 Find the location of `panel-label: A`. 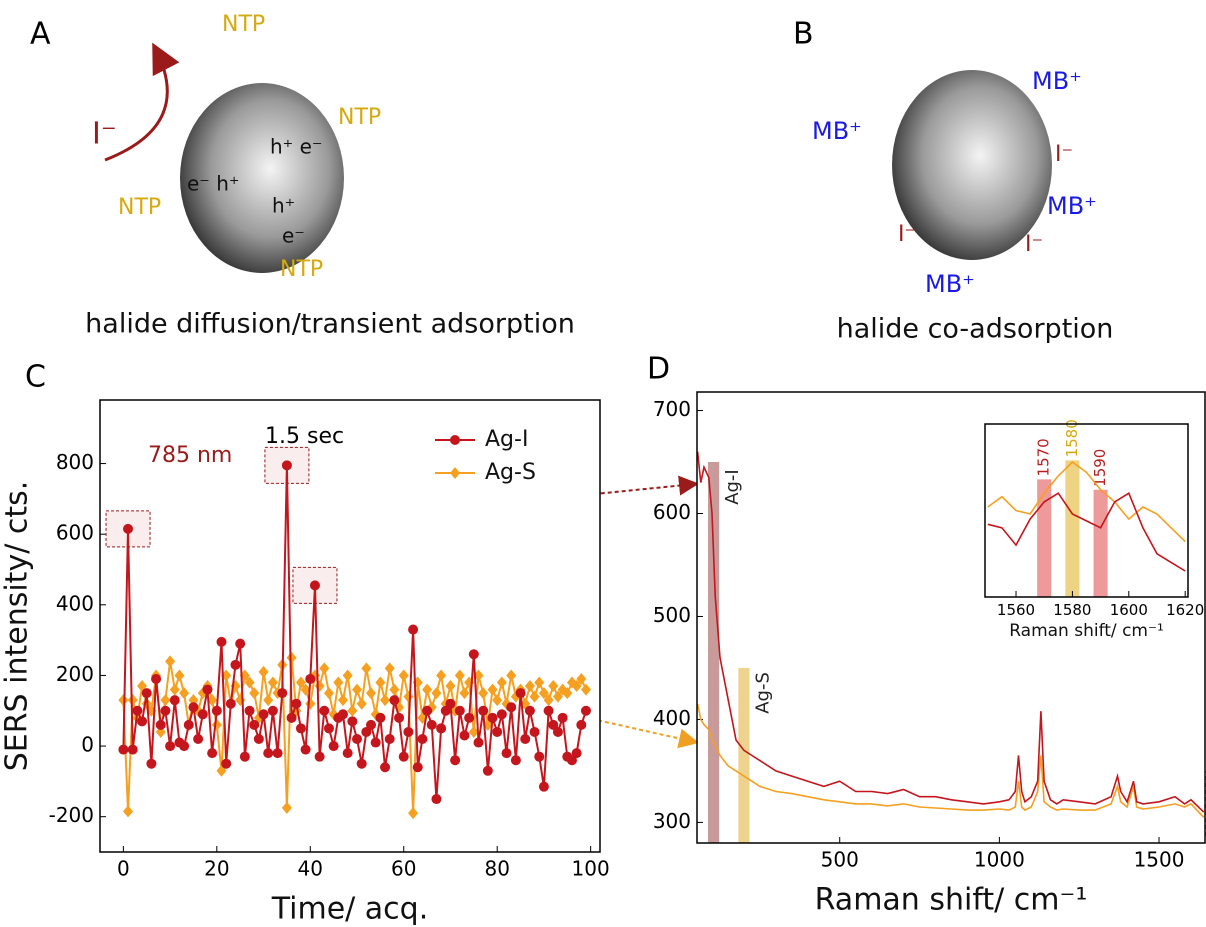

panel-label: A is located at coordinates (40, 34).